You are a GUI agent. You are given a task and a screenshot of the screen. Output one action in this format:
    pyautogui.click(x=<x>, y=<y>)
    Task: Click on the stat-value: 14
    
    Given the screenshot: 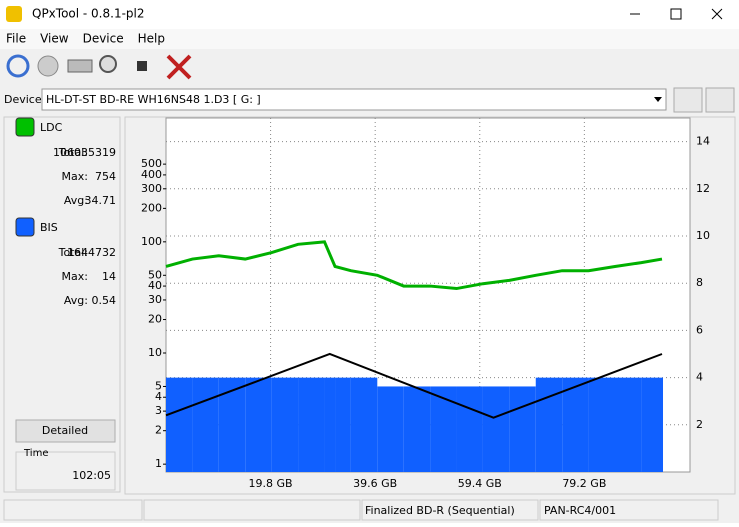 What is the action you would take?
    pyautogui.click(x=109, y=276)
    